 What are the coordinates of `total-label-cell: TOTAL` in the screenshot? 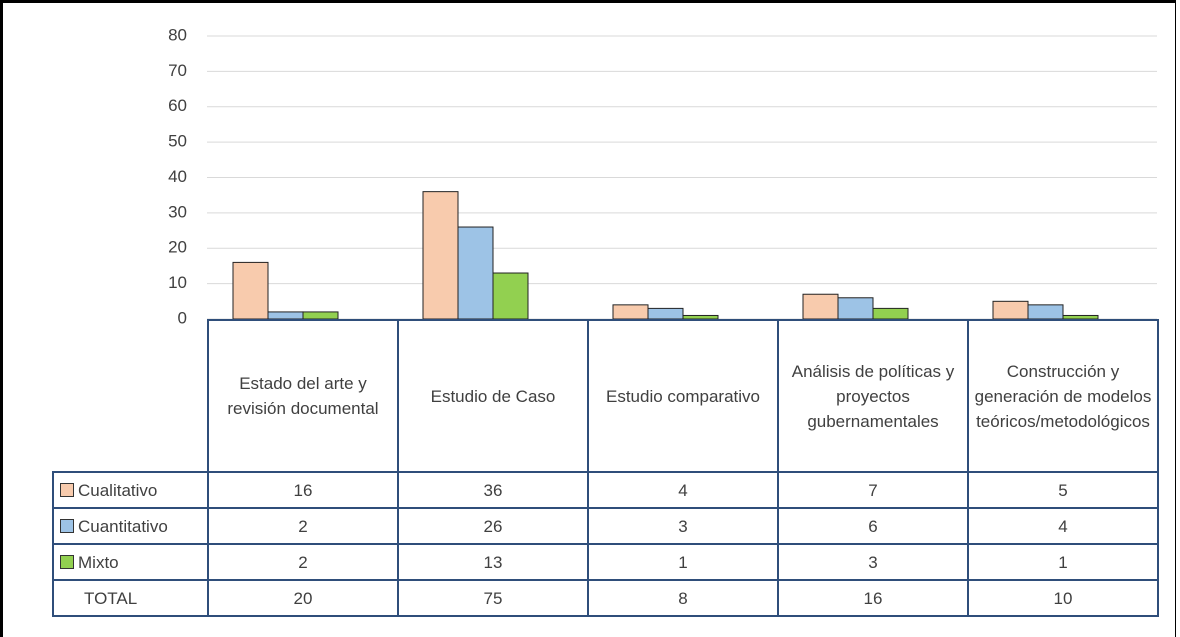 It's located at (130, 598).